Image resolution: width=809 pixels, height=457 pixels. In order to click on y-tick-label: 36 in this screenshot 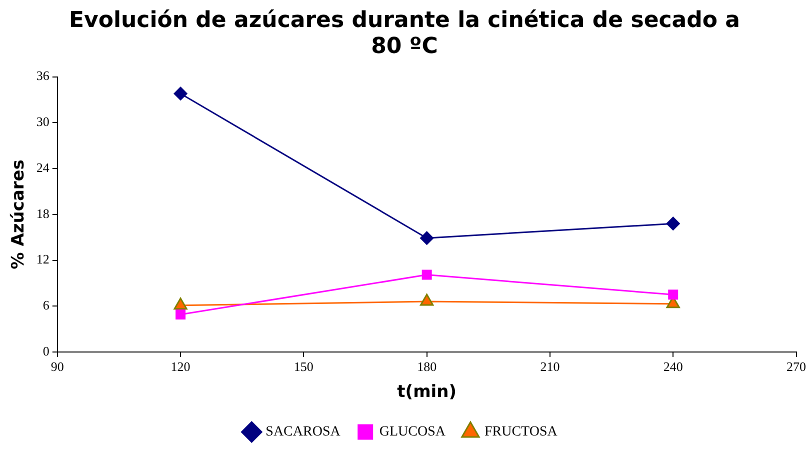, I will do `click(43, 76)`.